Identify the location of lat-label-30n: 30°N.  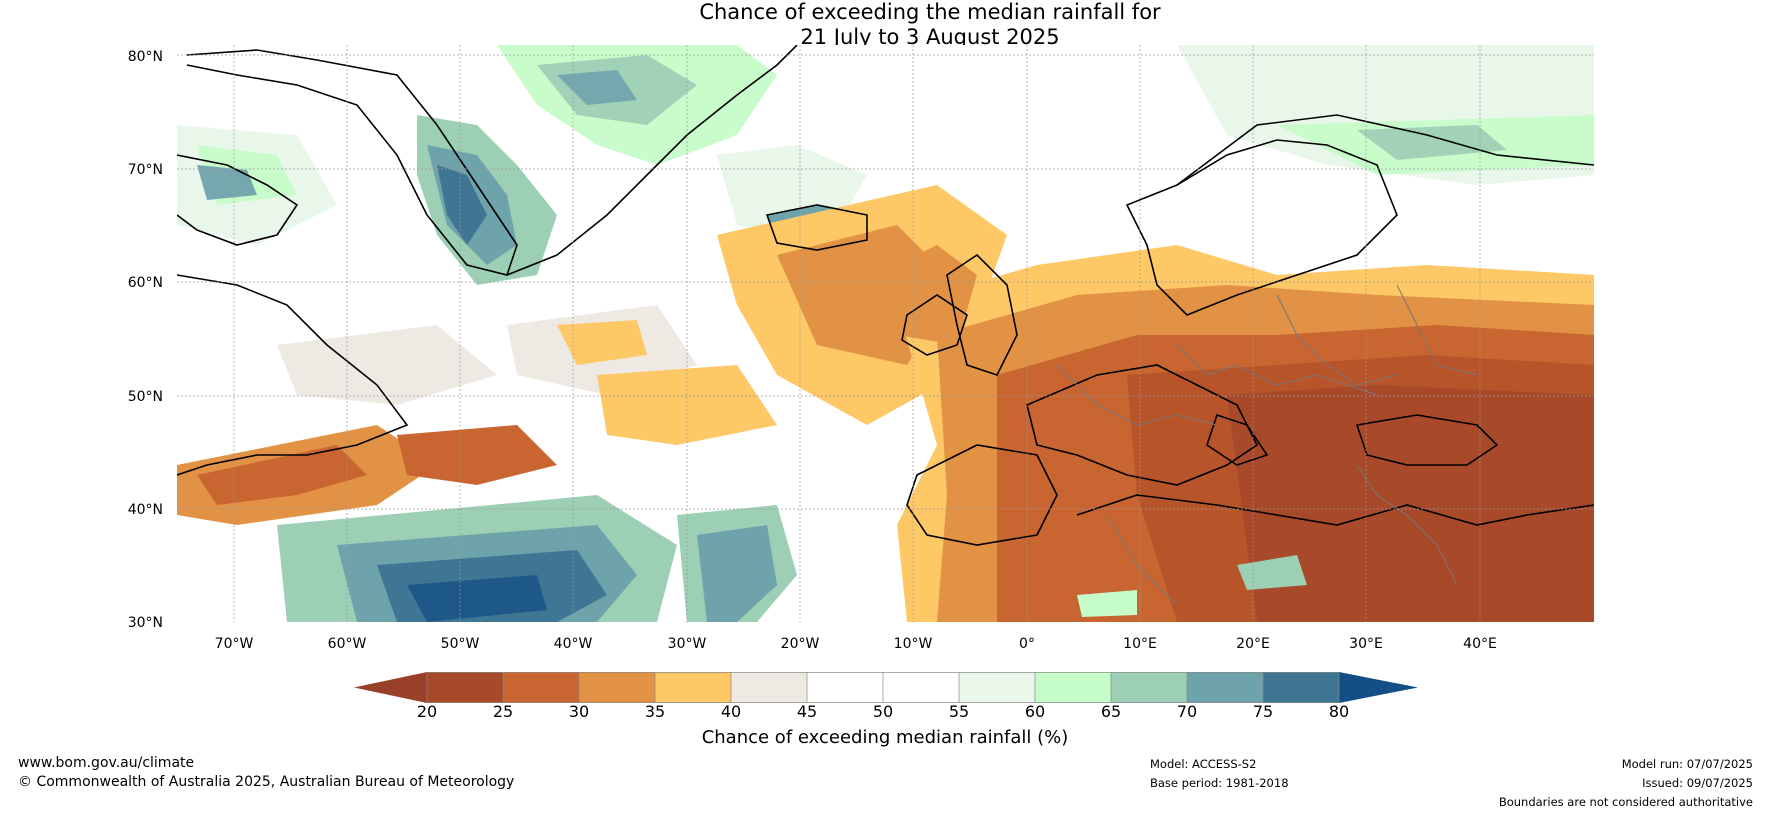
(145, 623).